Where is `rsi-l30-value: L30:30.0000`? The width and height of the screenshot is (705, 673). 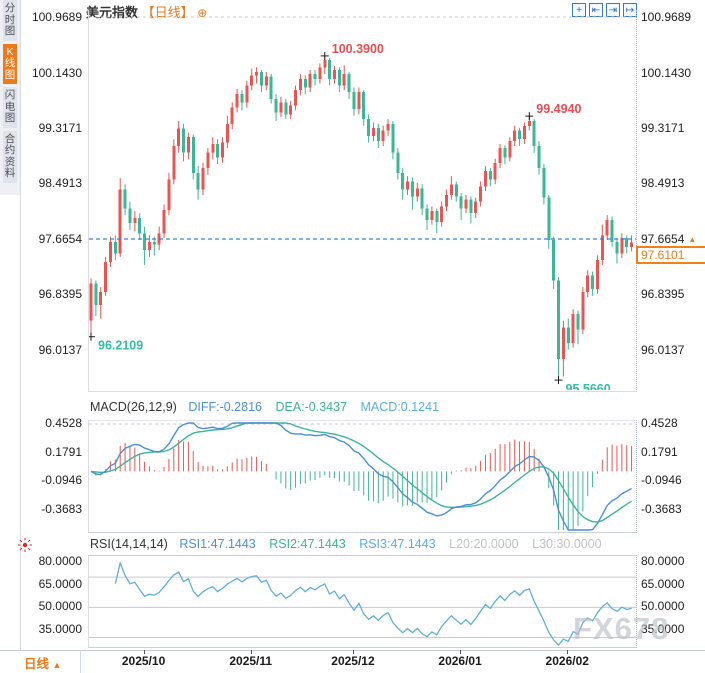
rsi-l30-value: L30:30.0000 is located at coordinates (567, 544).